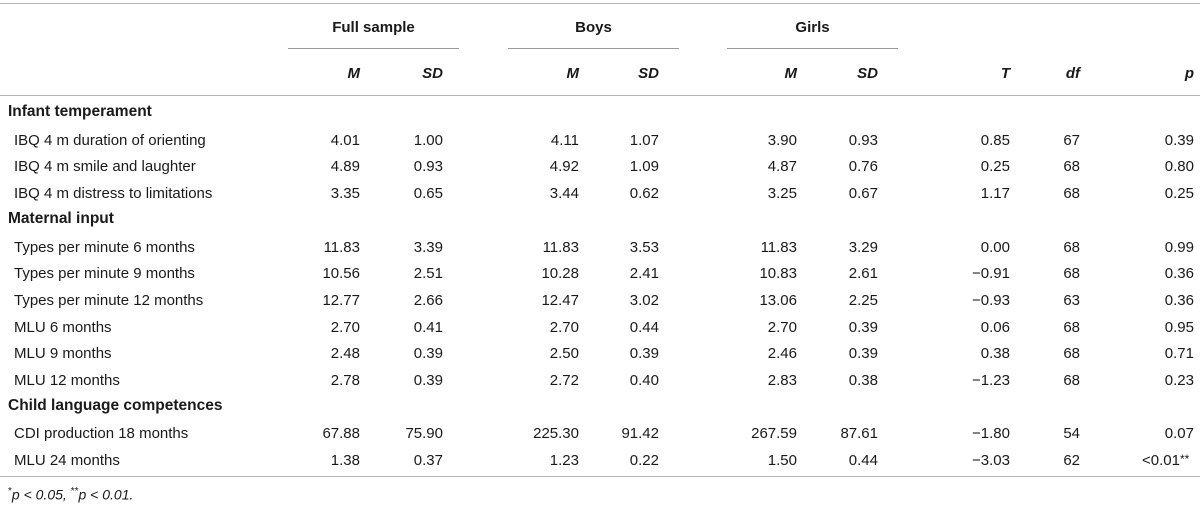  I want to click on cell-df: 54, so click(1071, 434).